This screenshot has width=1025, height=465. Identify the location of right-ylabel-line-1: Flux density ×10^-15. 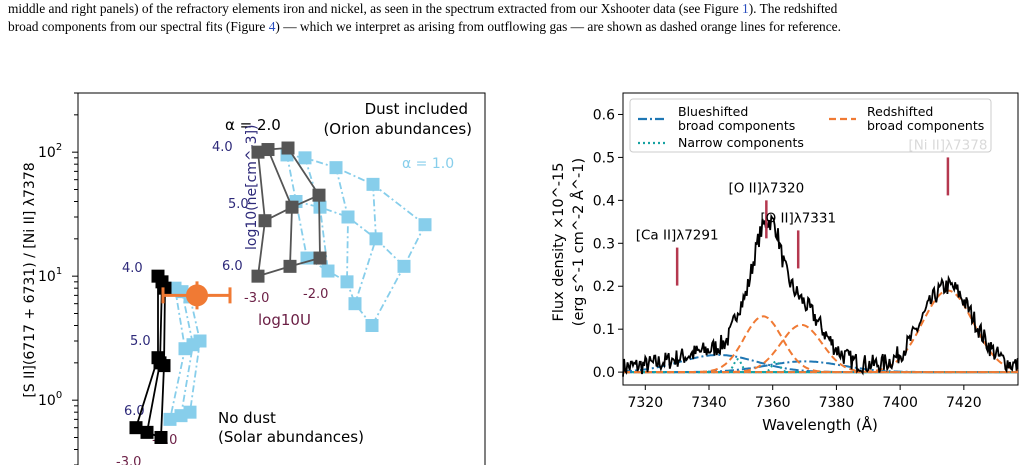
(559, 242).